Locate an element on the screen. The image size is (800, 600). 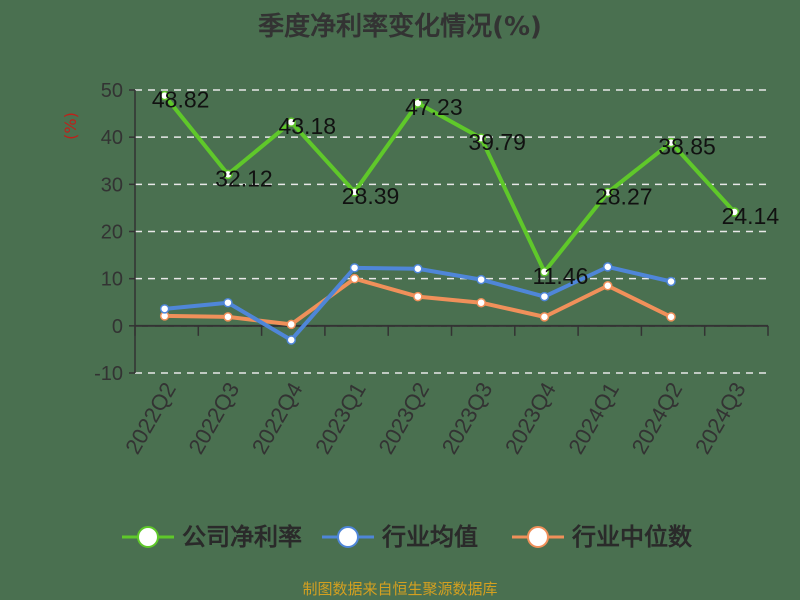
x-tick-label: 2022Q2 is located at coordinates (150, 418).